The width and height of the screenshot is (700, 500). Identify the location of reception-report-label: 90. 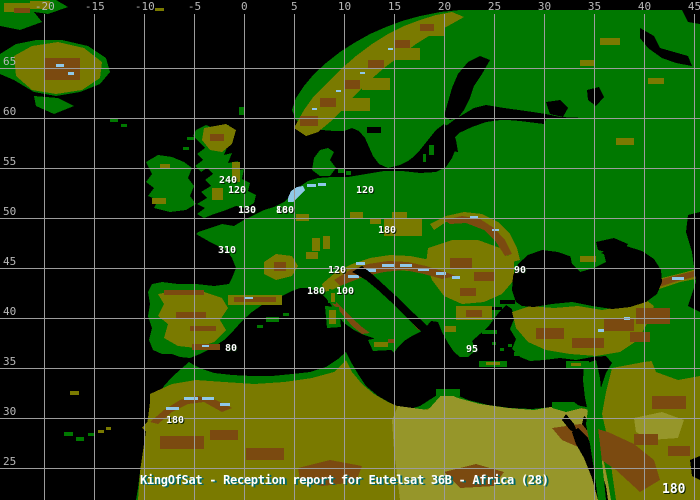
(520, 270).